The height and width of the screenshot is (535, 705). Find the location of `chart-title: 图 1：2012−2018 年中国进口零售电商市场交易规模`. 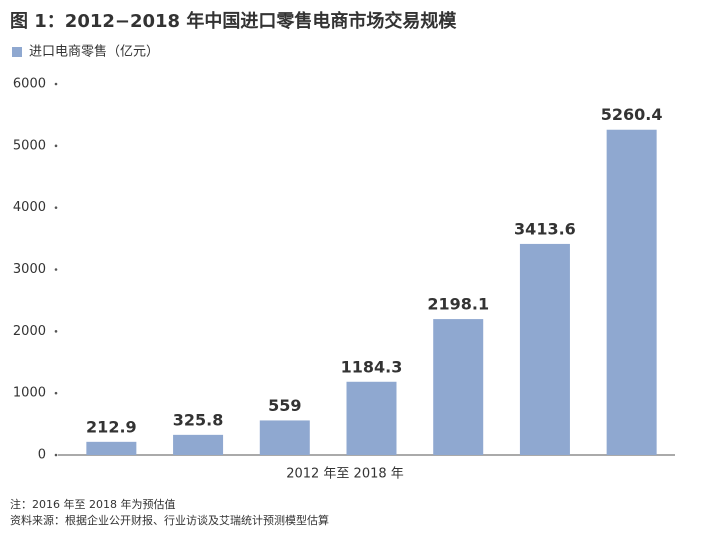

chart-title: 图 1：2012−2018 年中国进口零售电商市场交易规模 is located at coordinates (233, 21).